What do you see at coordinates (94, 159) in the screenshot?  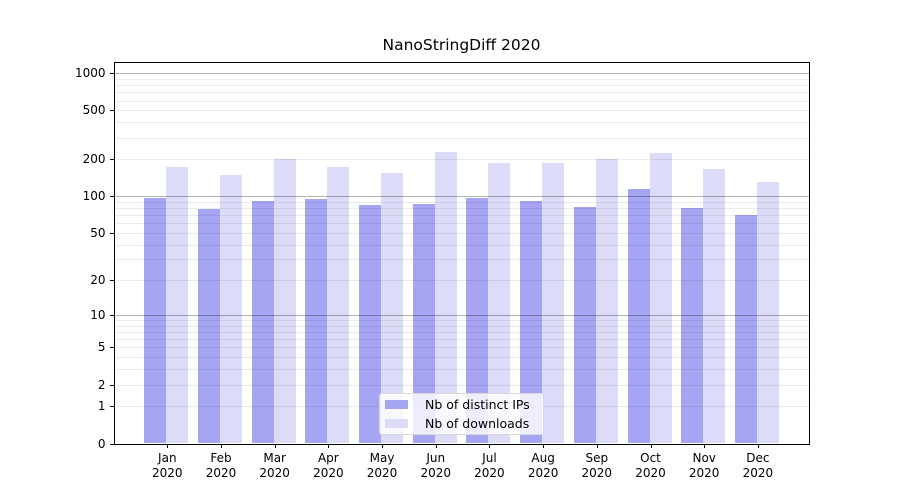 I see `y-tick-label: 200` at bounding box center [94, 159].